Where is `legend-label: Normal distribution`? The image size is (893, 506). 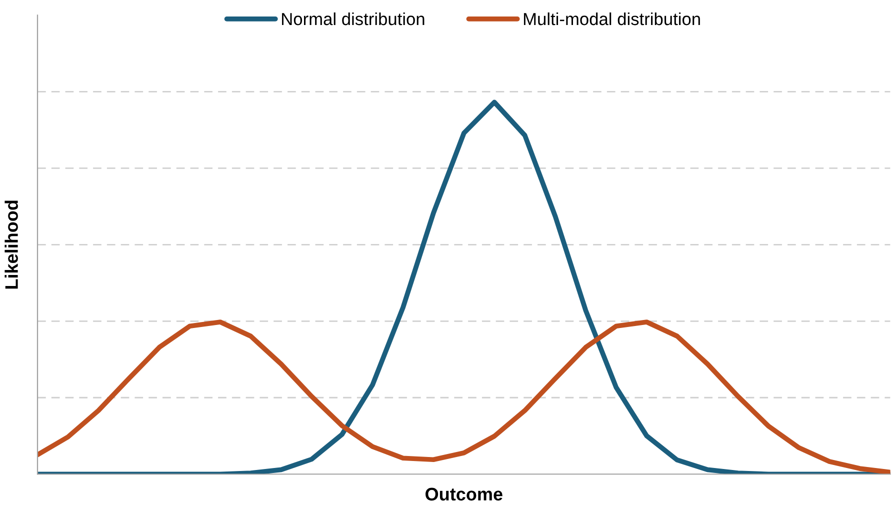 legend-label: Normal distribution is located at coordinates (353, 19).